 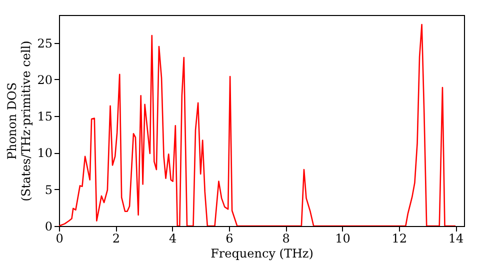 What do you see at coordinates (44, 79) in the screenshot?
I see `y-tick-label: 20` at bounding box center [44, 79].